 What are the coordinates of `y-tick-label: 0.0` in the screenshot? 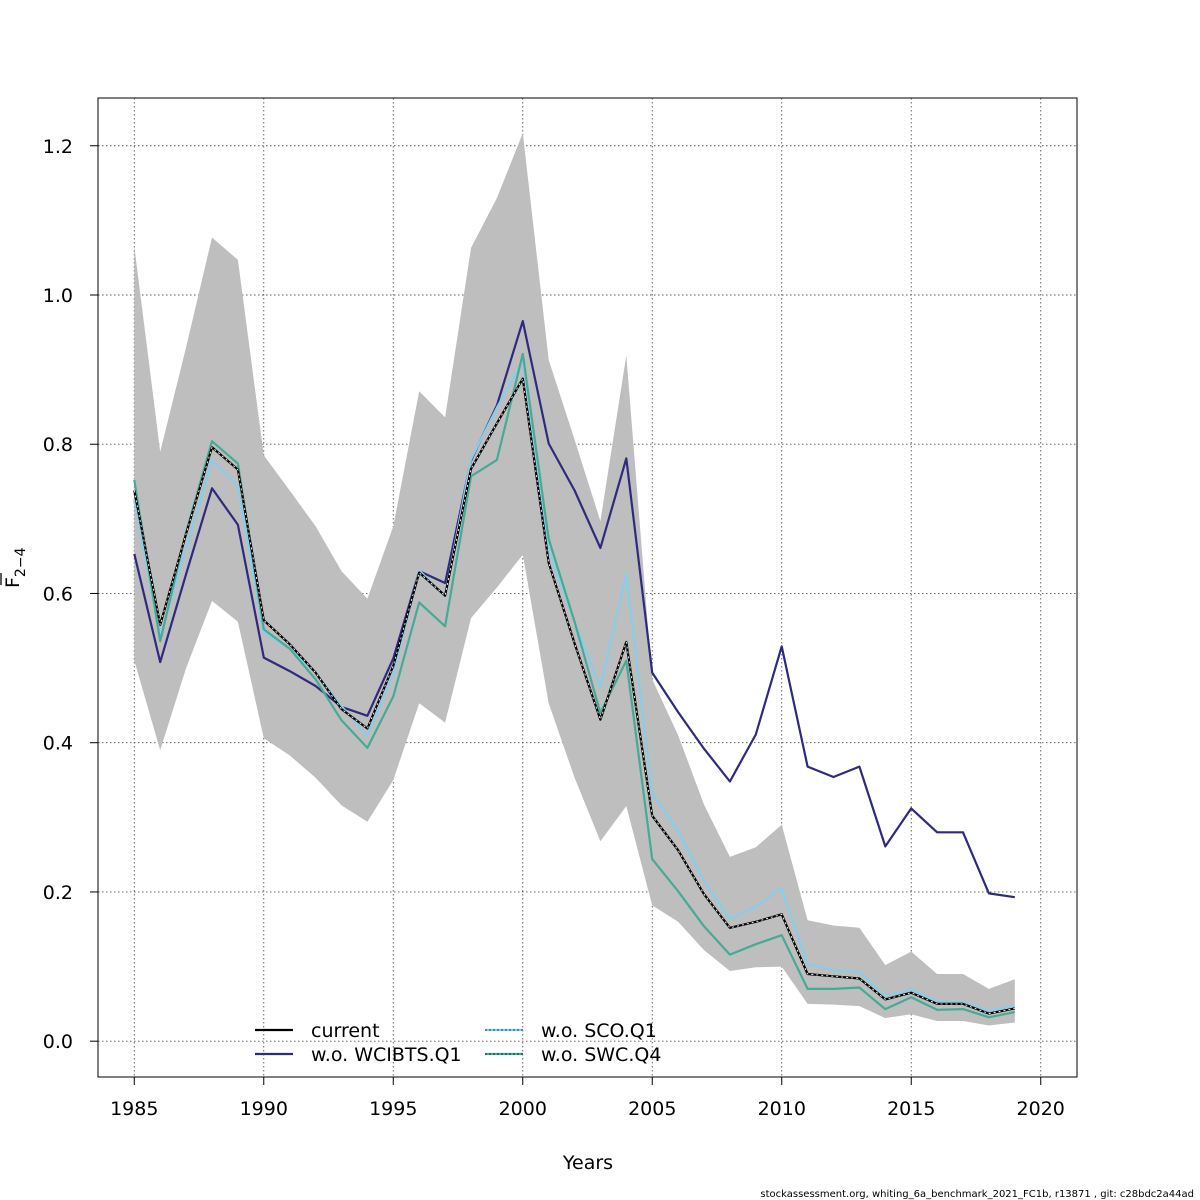 It's located at (58, 1042).